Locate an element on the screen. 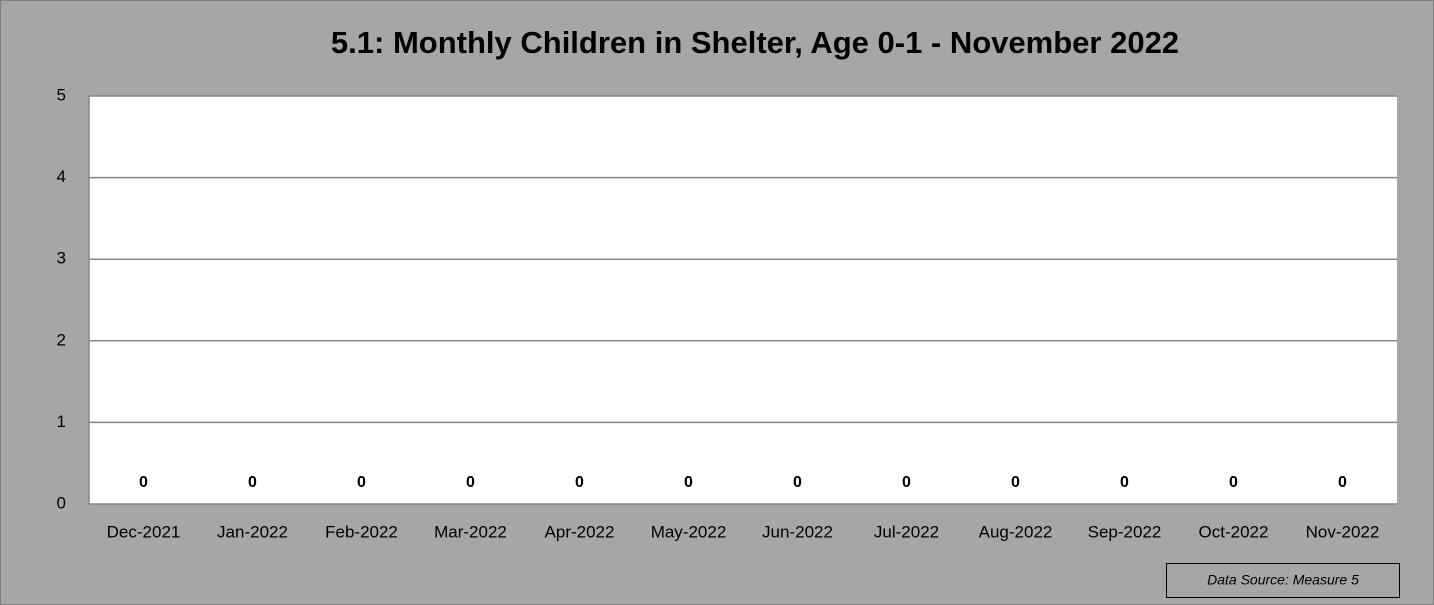 The width and height of the screenshot is (1434, 605). x-tick-label: Jan-2022 is located at coordinates (252, 531).